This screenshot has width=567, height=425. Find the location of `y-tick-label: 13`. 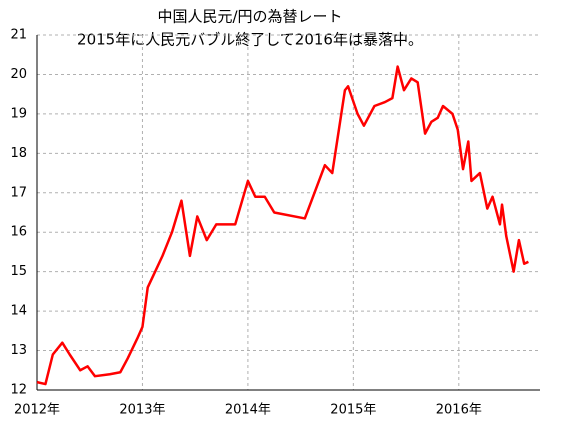

y-tick-label: 13 is located at coordinates (18, 350).